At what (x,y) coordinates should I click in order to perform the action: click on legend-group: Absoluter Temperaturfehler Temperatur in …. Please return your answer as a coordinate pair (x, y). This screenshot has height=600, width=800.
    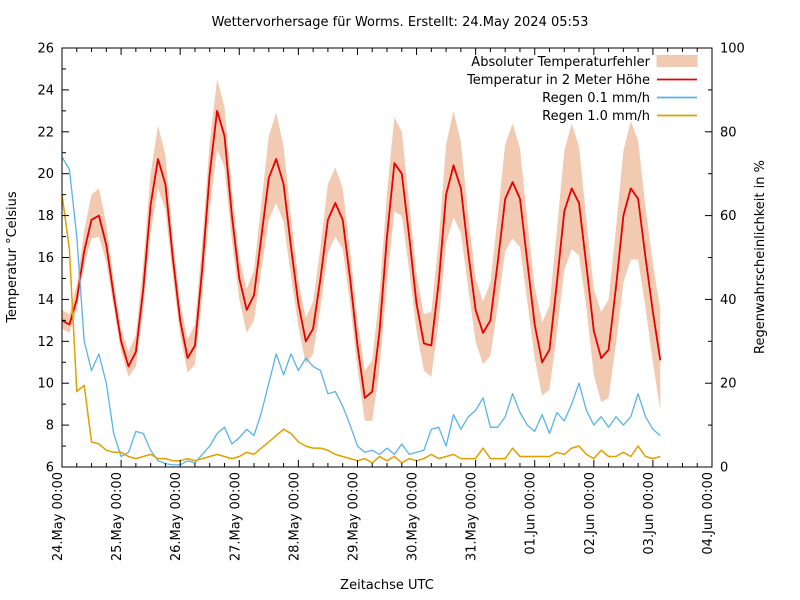
    Looking at the image, I should click on (582, 89).